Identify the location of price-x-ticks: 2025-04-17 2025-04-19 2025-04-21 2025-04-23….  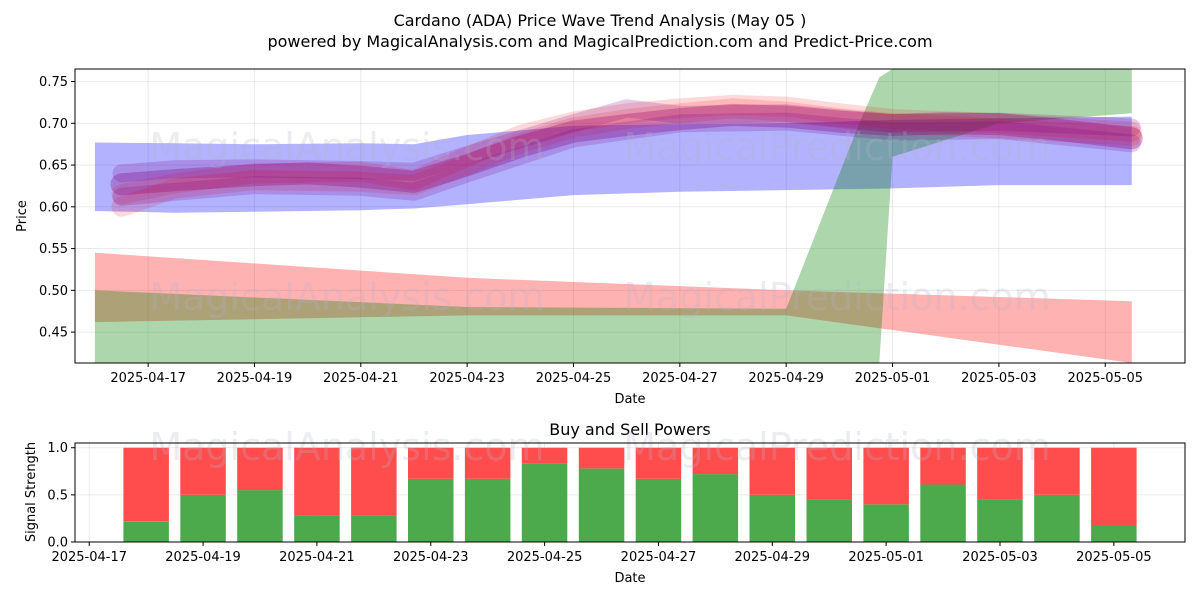
(626, 374).